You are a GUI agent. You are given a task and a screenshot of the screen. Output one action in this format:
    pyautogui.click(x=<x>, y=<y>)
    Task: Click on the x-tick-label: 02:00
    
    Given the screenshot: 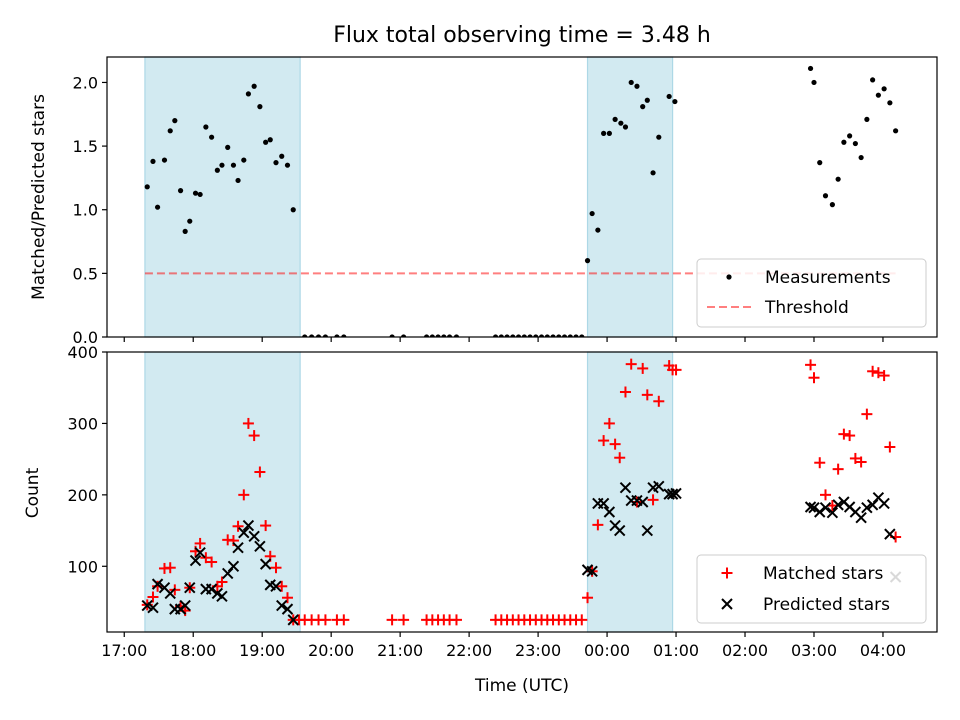 What is the action you would take?
    pyautogui.click(x=745, y=650)
    